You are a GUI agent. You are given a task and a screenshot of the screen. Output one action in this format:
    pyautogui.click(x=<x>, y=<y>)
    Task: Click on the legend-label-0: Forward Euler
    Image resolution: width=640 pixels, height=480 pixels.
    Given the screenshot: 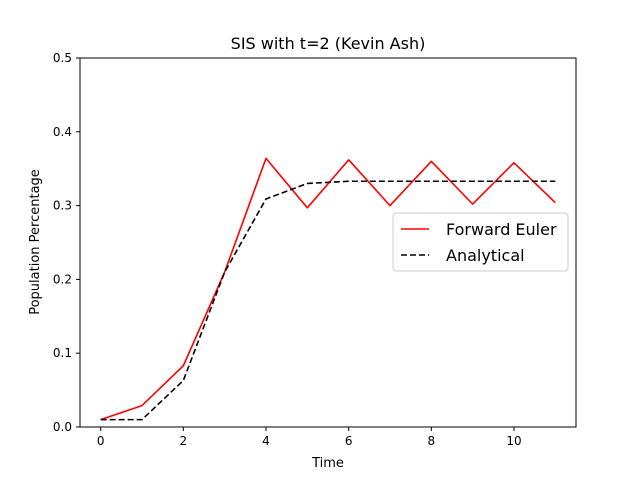 What is the action you would take?
    pyautogui.click(x=501, y=229)
    